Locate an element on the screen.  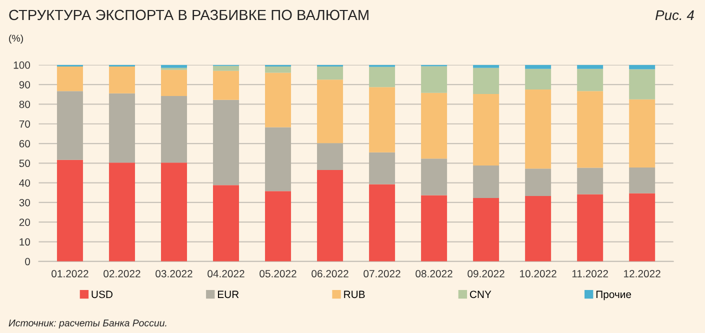
x-tick-label: 02.2022 is located at coordinates (122, 274).